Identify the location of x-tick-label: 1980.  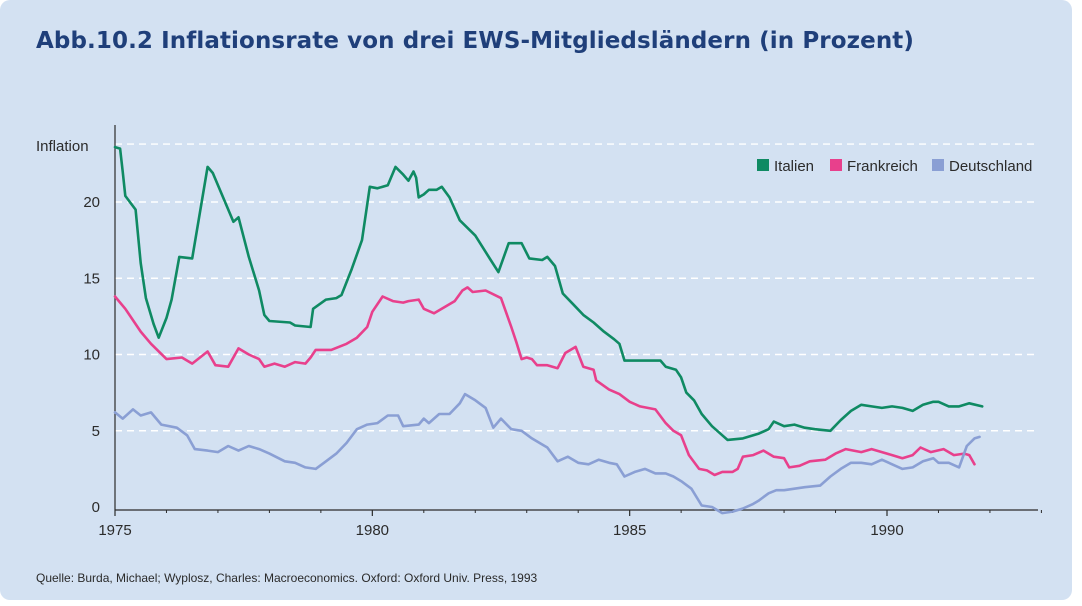
(372, 530).